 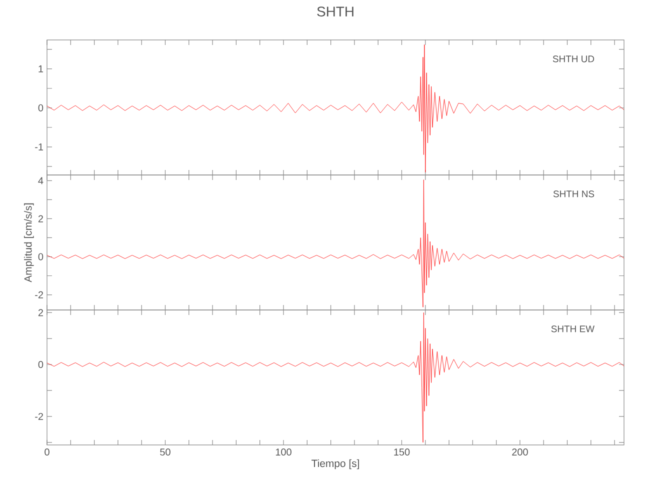 I want to click on chart-title: SHTH, so click(x=335, y=11).